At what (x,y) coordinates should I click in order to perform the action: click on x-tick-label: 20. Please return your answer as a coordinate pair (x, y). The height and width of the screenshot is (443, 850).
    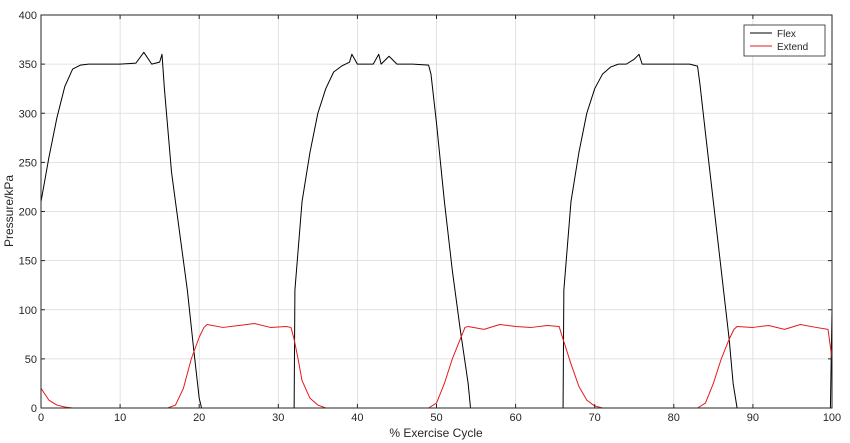
    Looking at the image, I should click on (199, 418).